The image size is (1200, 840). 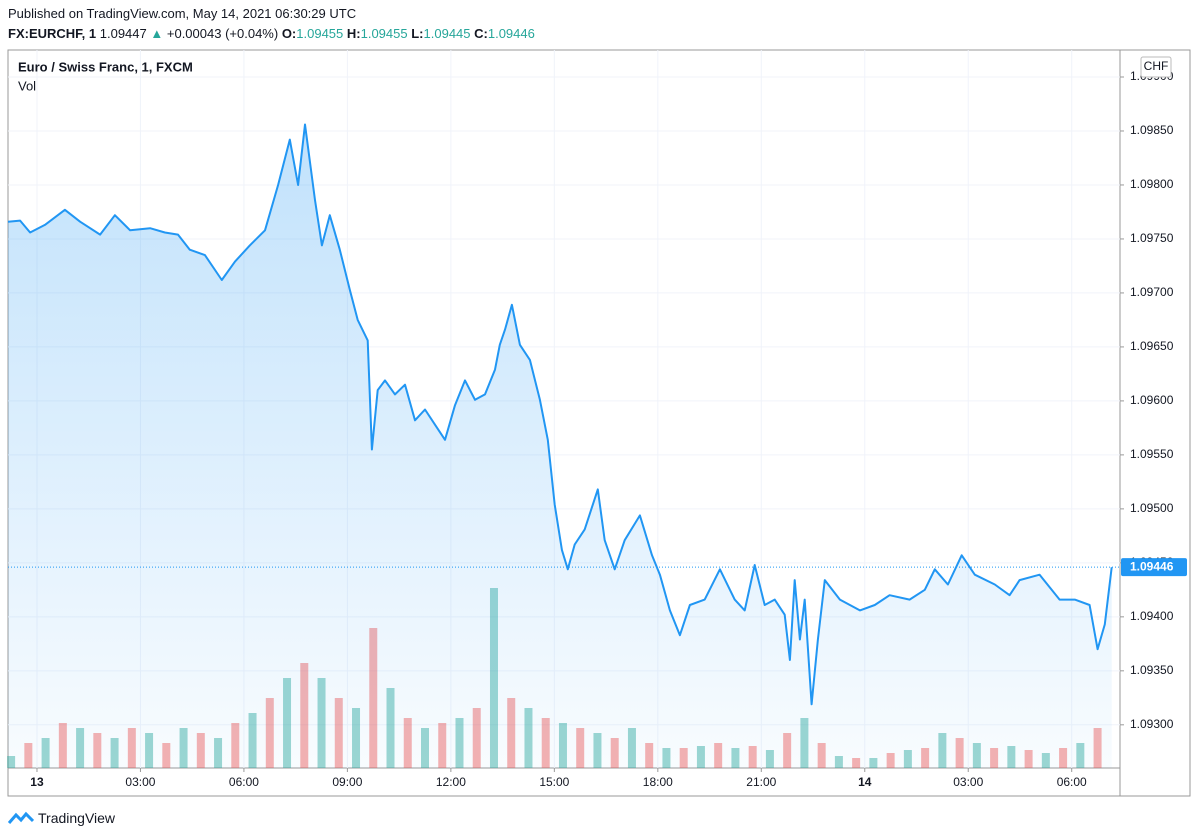 What do you see at coordinates (52, 33) in the screenshot?
I see `symbol: FX:EURCHF, 1` at bounding box center [52, 33].